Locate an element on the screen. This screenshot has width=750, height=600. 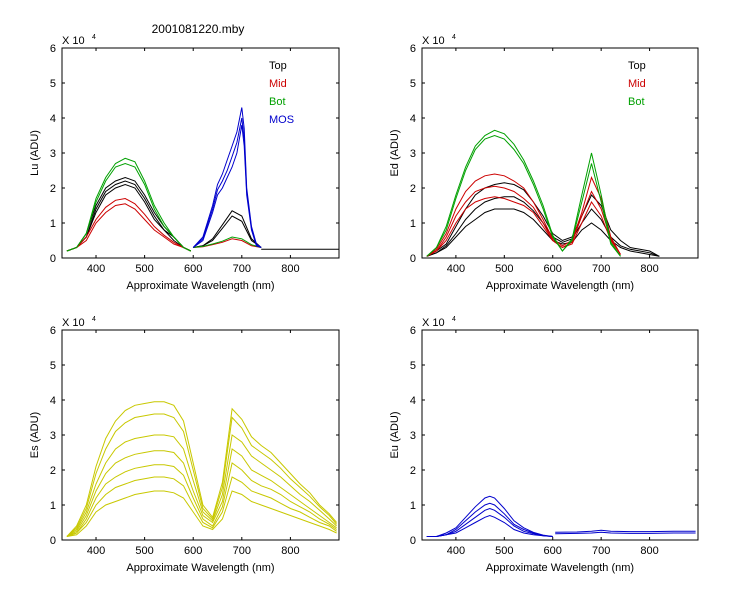
series-line-mos is located at coordinates (227, 182).